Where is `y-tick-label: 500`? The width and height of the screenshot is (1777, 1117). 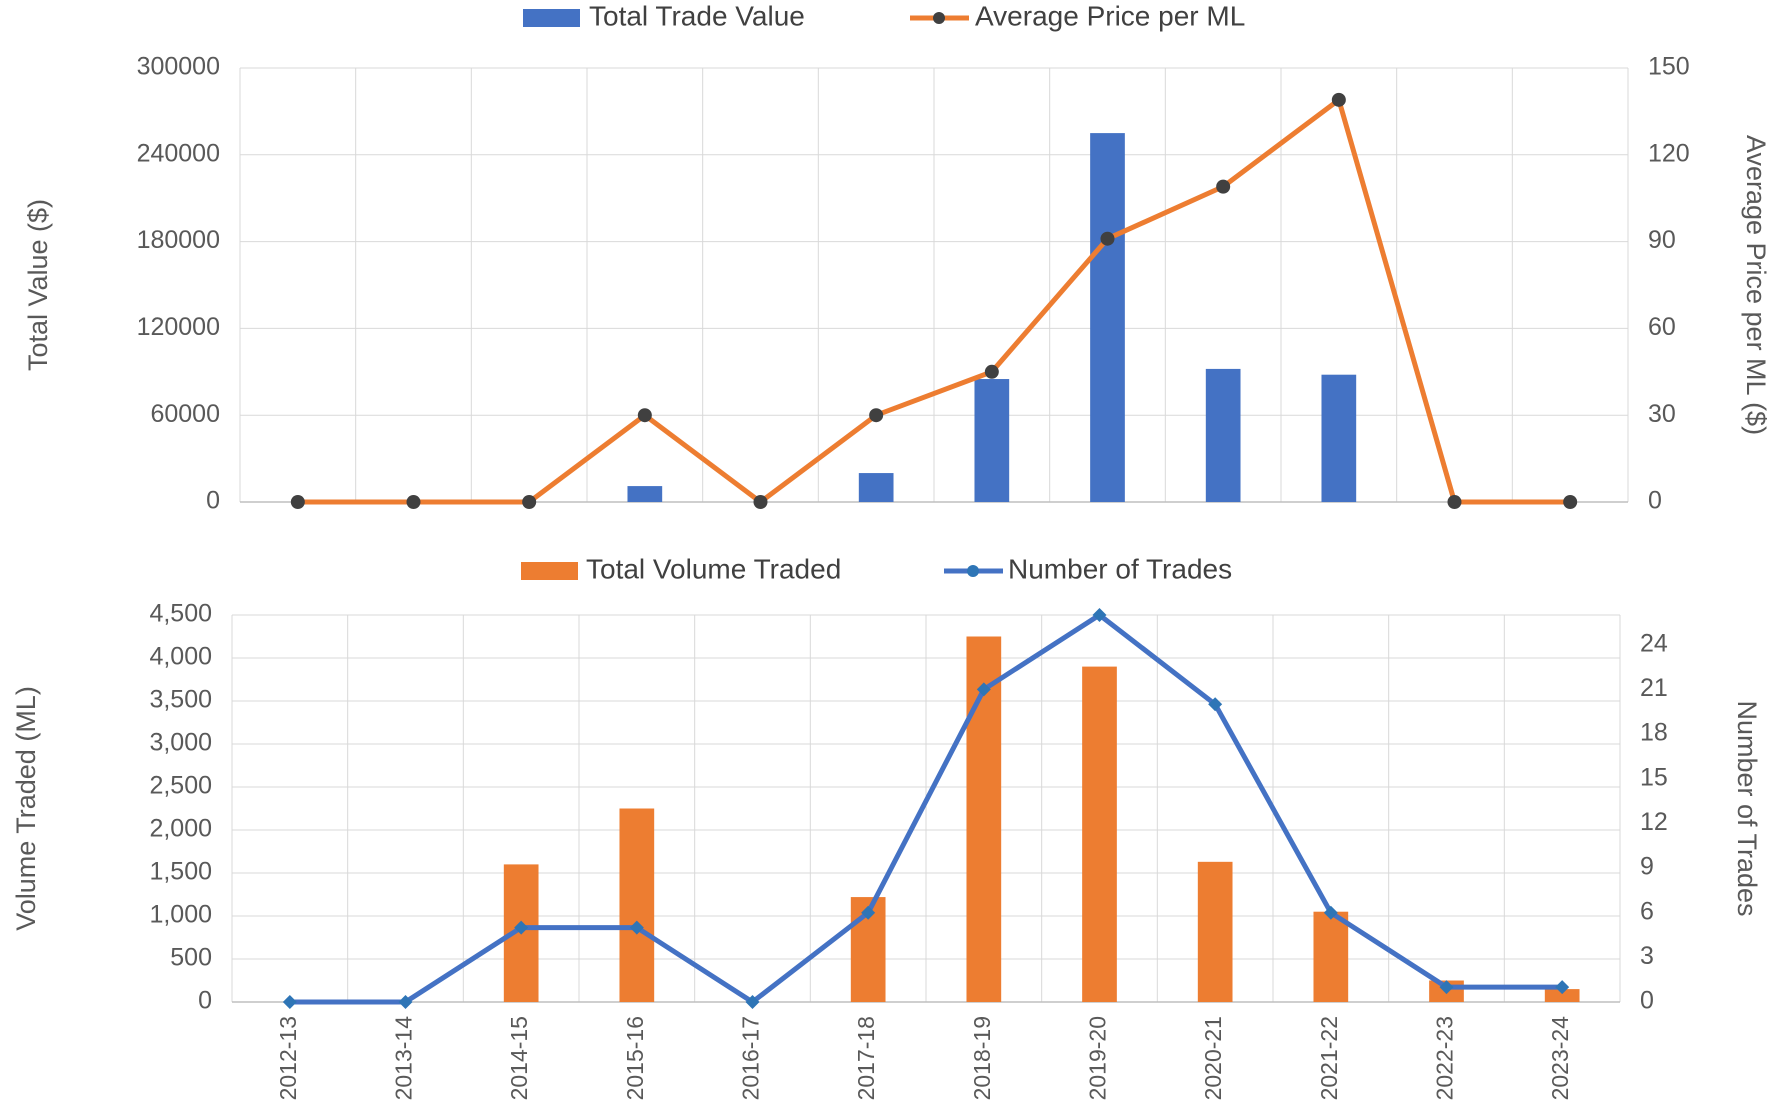 y-tick-label: 500 is located at coordinates (191, 958).